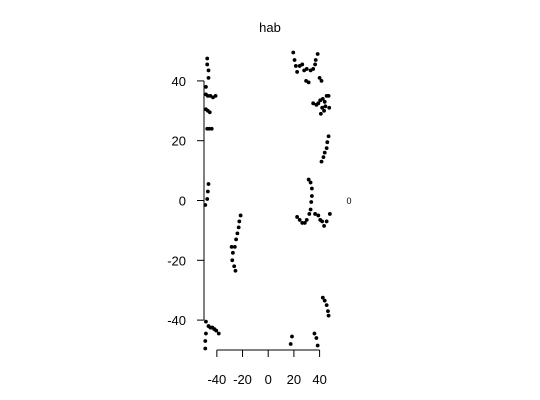  Describe the element at coordinates (179, 141) in the screenshot. I see `y-tick-label: 20` at that location.